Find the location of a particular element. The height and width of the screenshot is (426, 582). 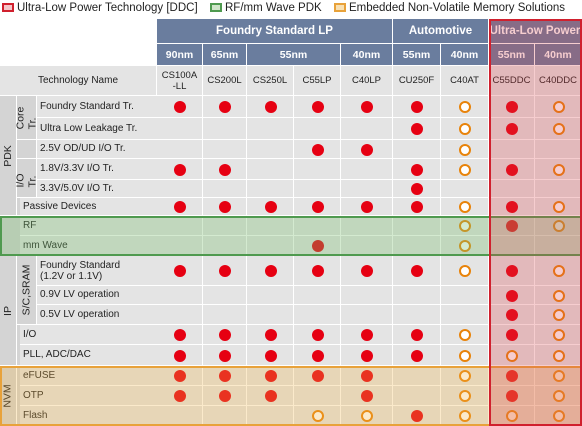

legend-rf: RF/mm Wave PDK is located at coordinates (266, 8).